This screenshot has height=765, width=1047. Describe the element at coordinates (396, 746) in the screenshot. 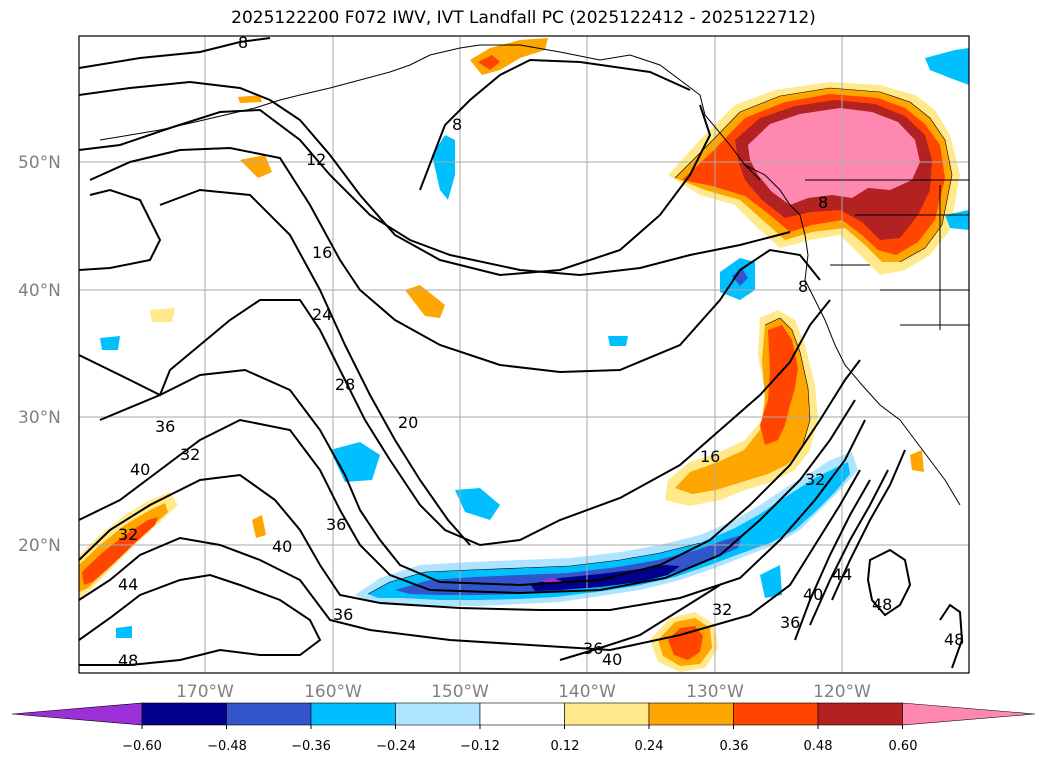

I see `colorbar-label: −0.24` at that location.